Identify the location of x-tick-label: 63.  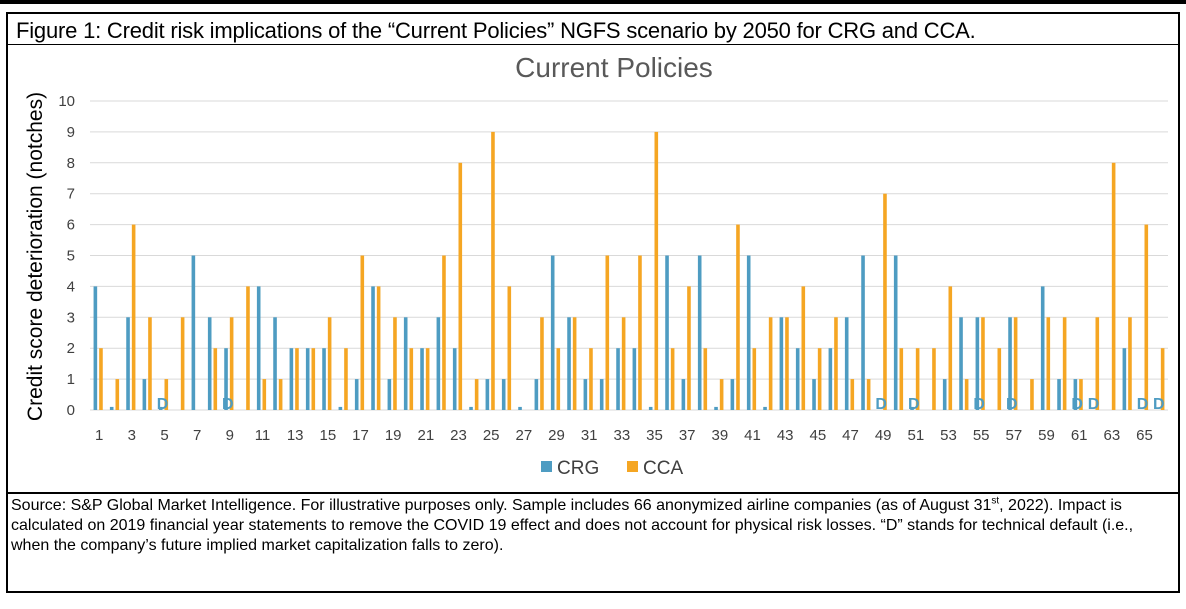
(1111, 435).